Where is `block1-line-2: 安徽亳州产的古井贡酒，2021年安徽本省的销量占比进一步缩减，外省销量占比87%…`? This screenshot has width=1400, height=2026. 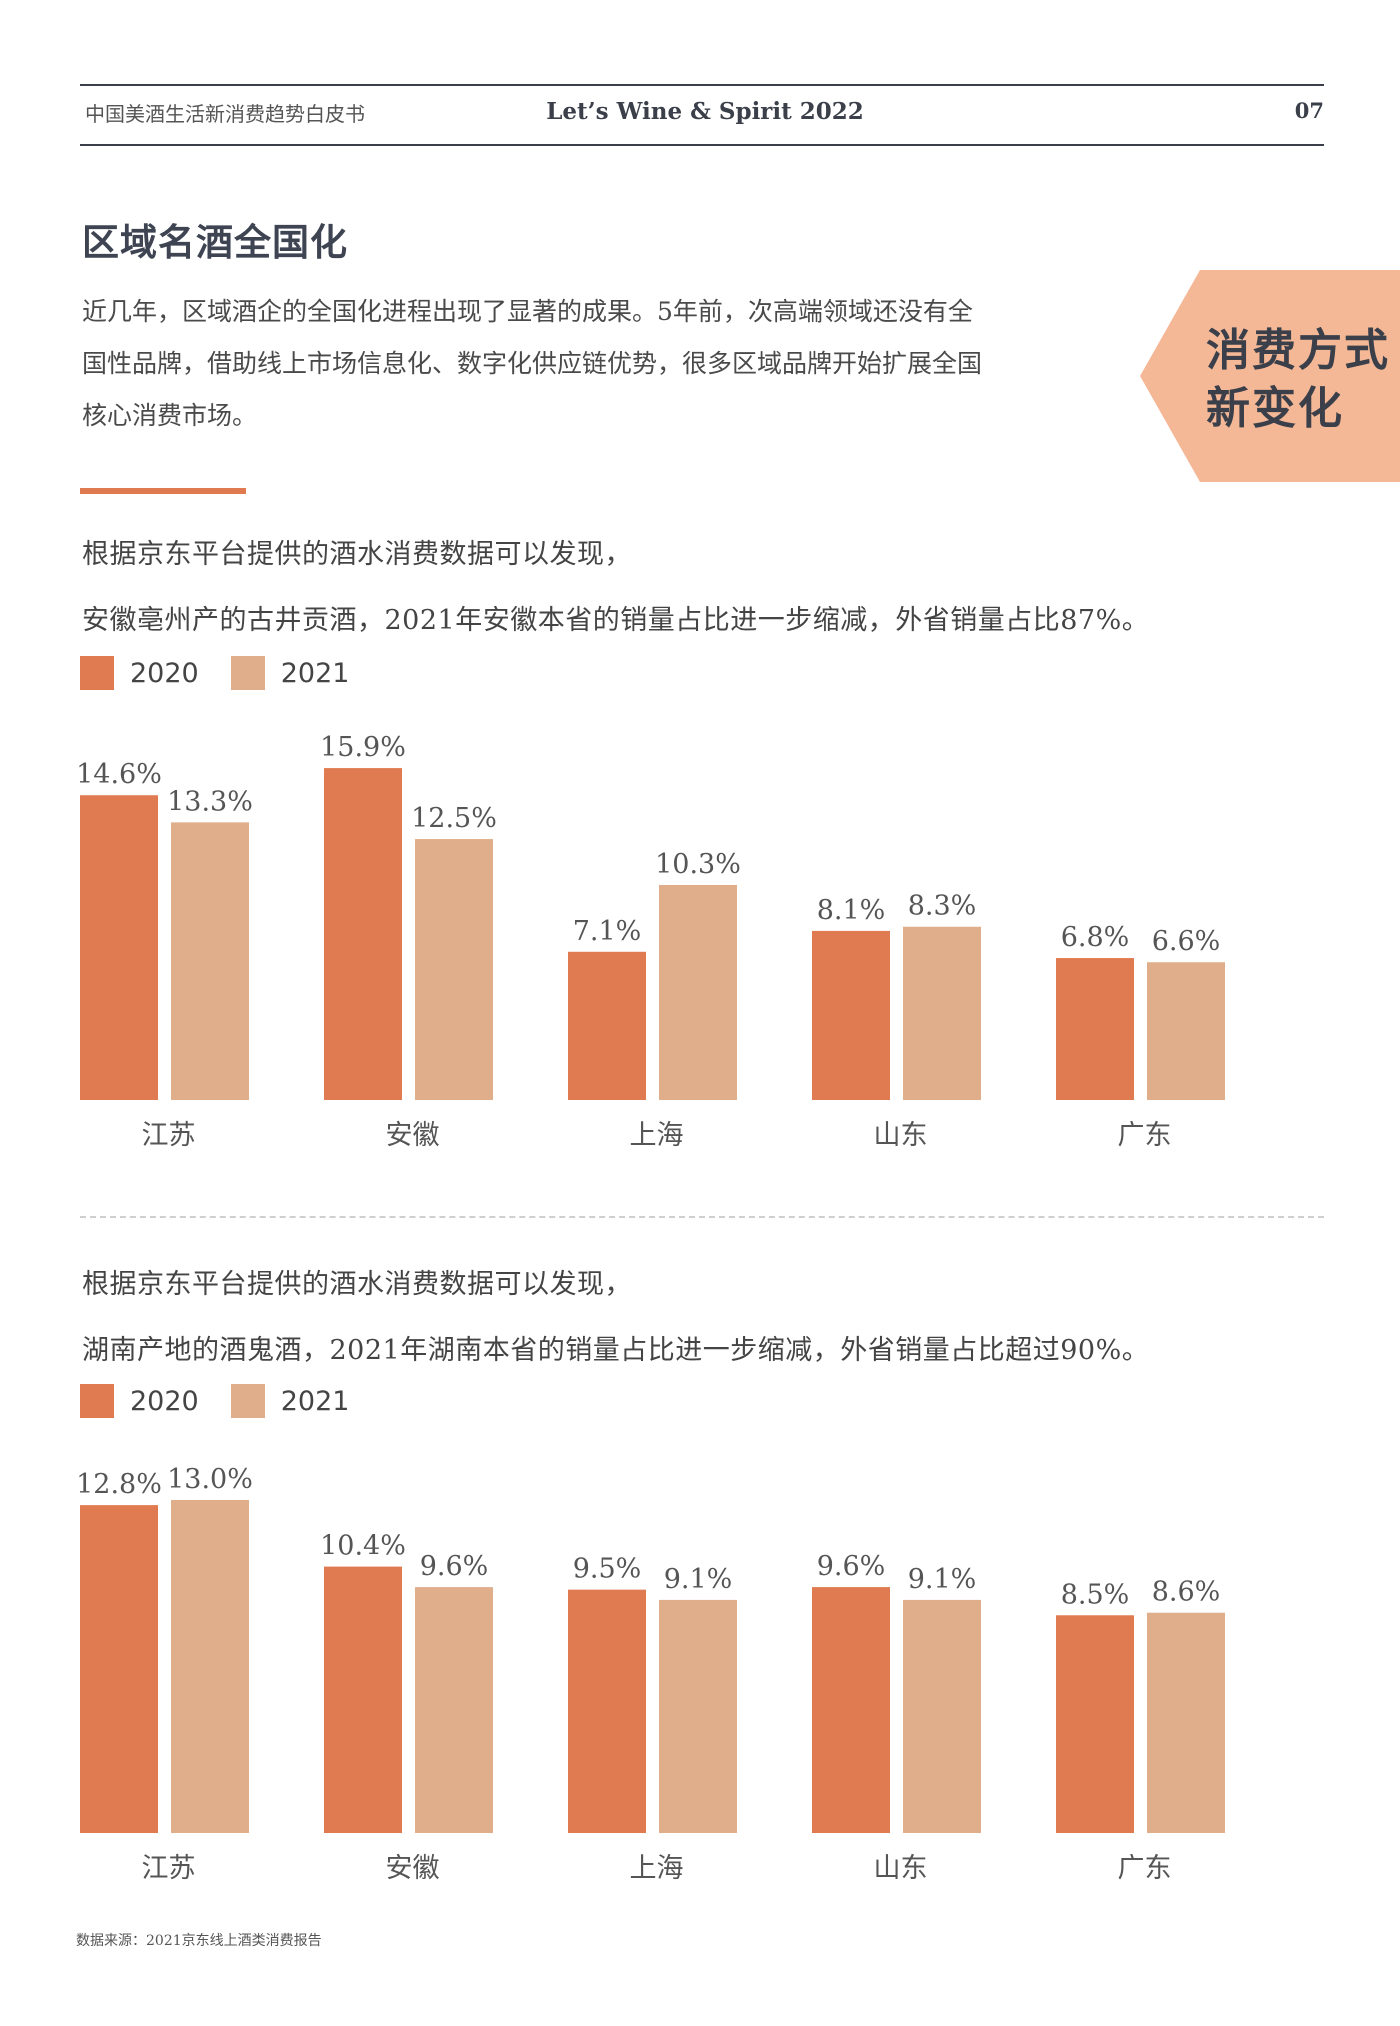 block1-line-2: 安徽亳州产的古井贡酒，2021年安徽本省的销量占比进一步缩减，外省销量占比87%… is located at coordinates (616, 620).